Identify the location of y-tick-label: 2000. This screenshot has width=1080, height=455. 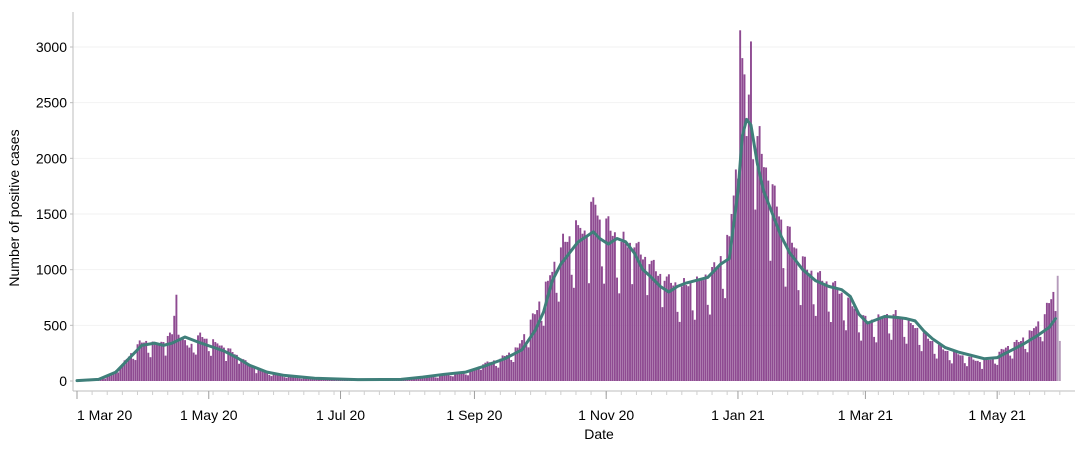
(51, 158).